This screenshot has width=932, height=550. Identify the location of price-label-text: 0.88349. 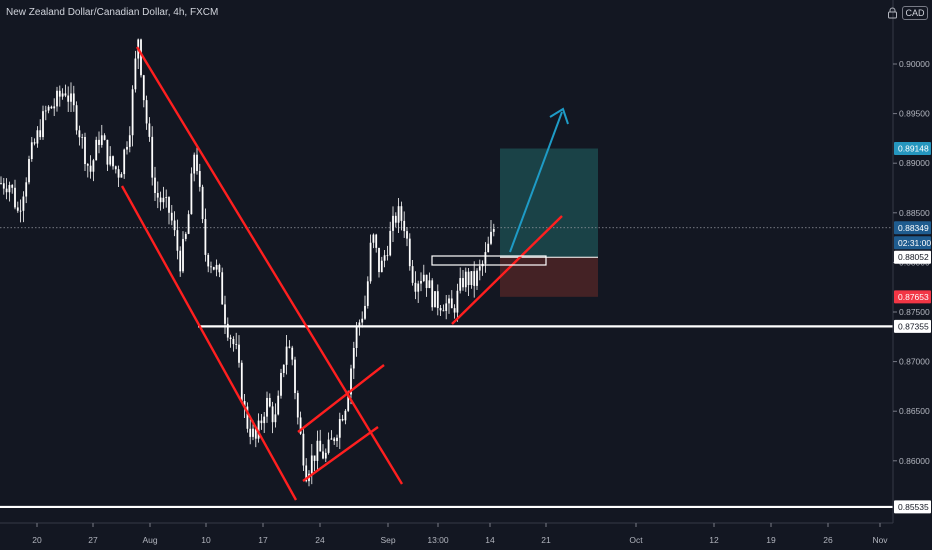
(913, 228).